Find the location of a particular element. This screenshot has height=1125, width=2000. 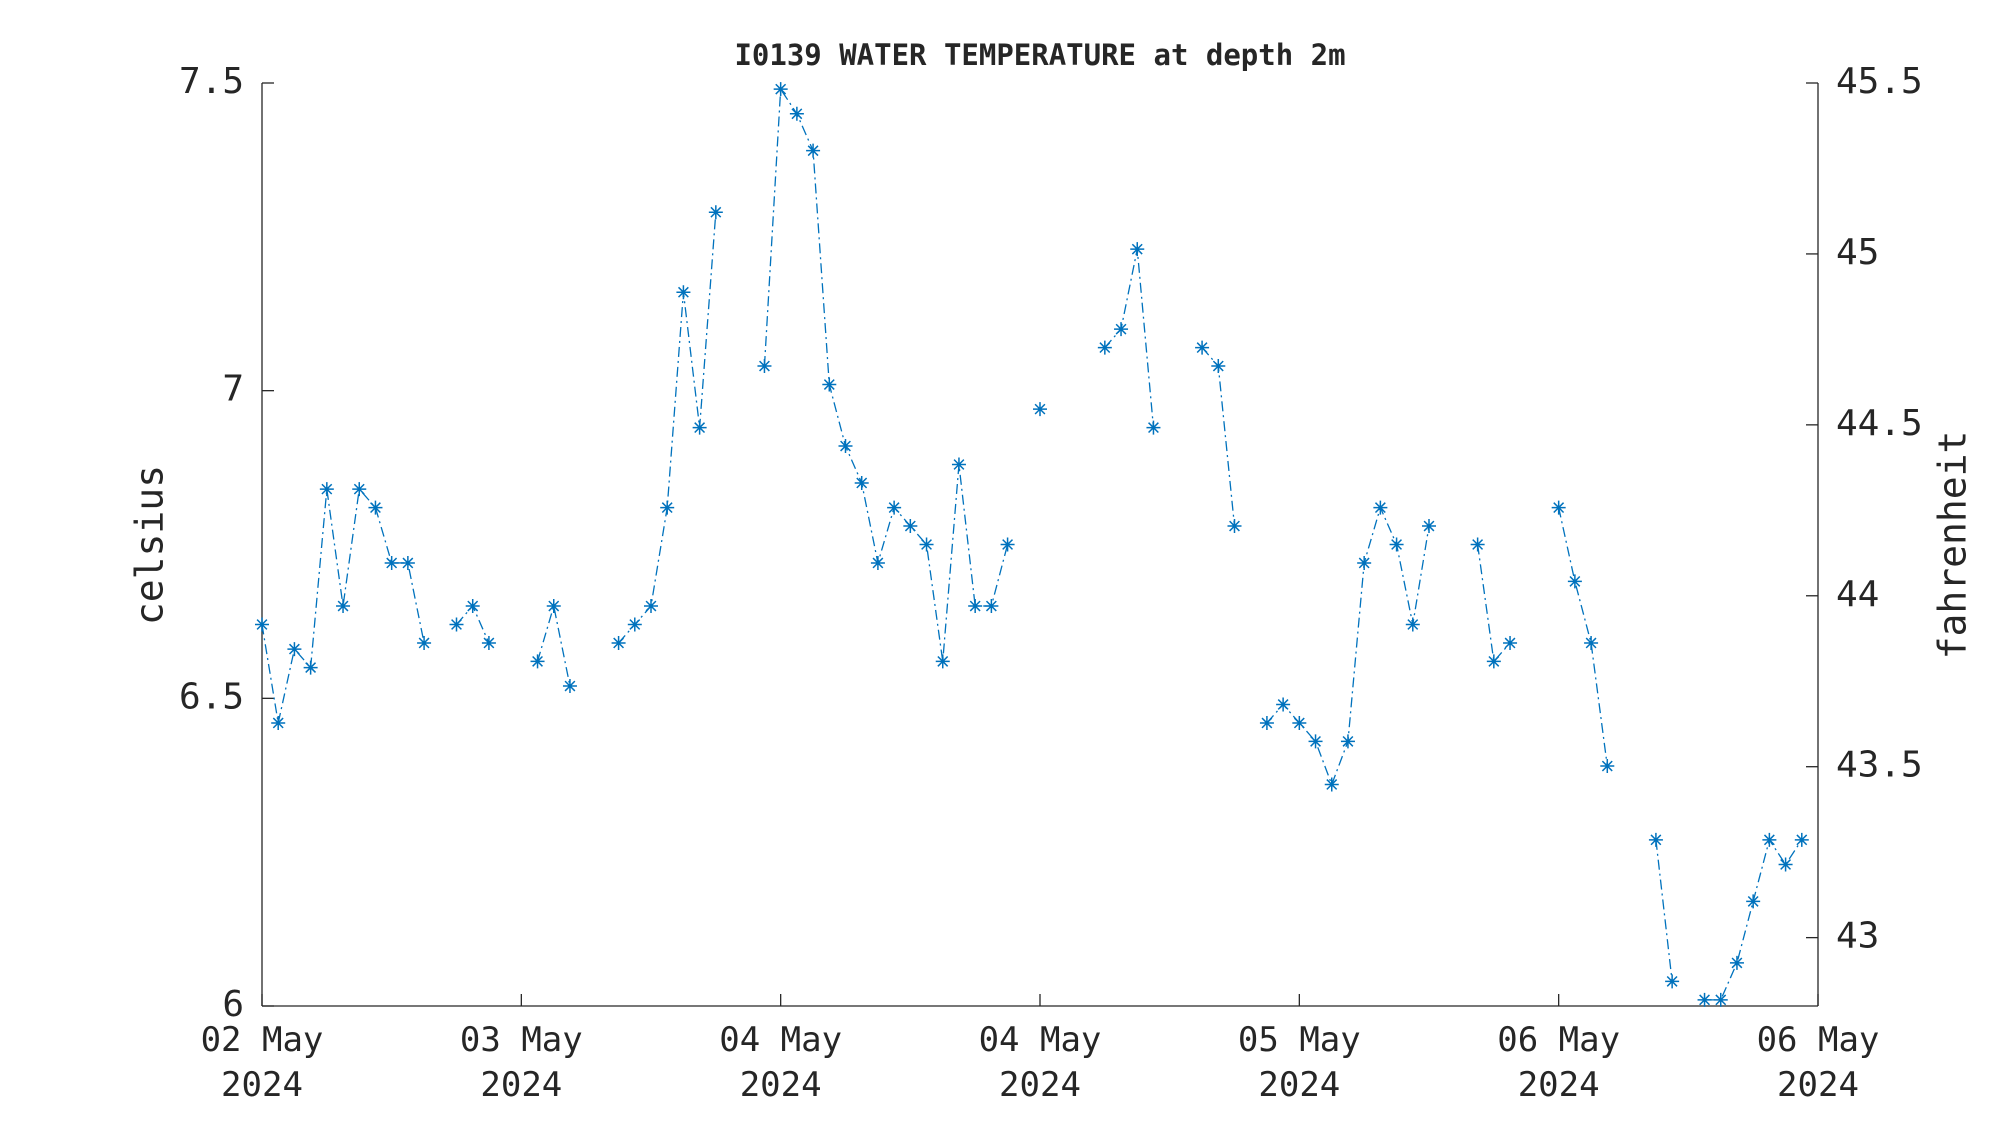

chart-title: I0139 WATER TEMPERATURE at depth 2m is located at coordinates (1039, 55).